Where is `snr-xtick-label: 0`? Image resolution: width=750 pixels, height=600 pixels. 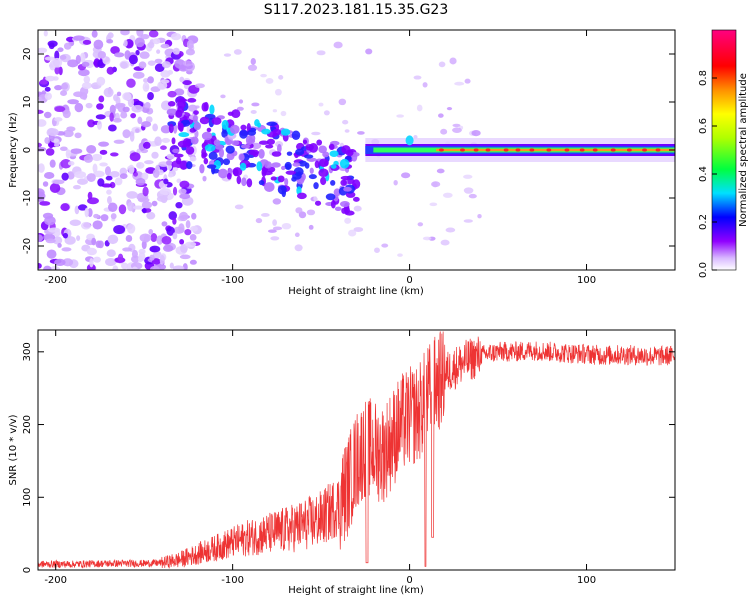 snr-xtick-label: 0 is located at coordinates (409, 580).